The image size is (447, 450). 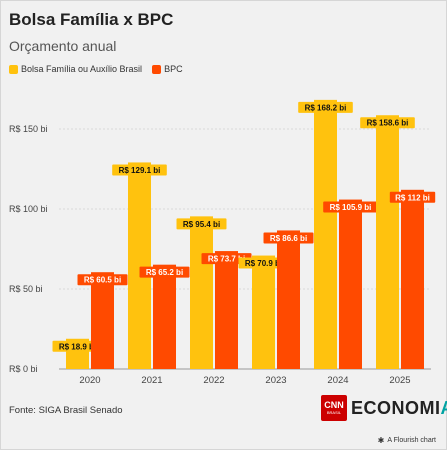 I want to click on cnn-economia-logo: CNN BRASIL ECONOMIA, so click(x=384, y=408).